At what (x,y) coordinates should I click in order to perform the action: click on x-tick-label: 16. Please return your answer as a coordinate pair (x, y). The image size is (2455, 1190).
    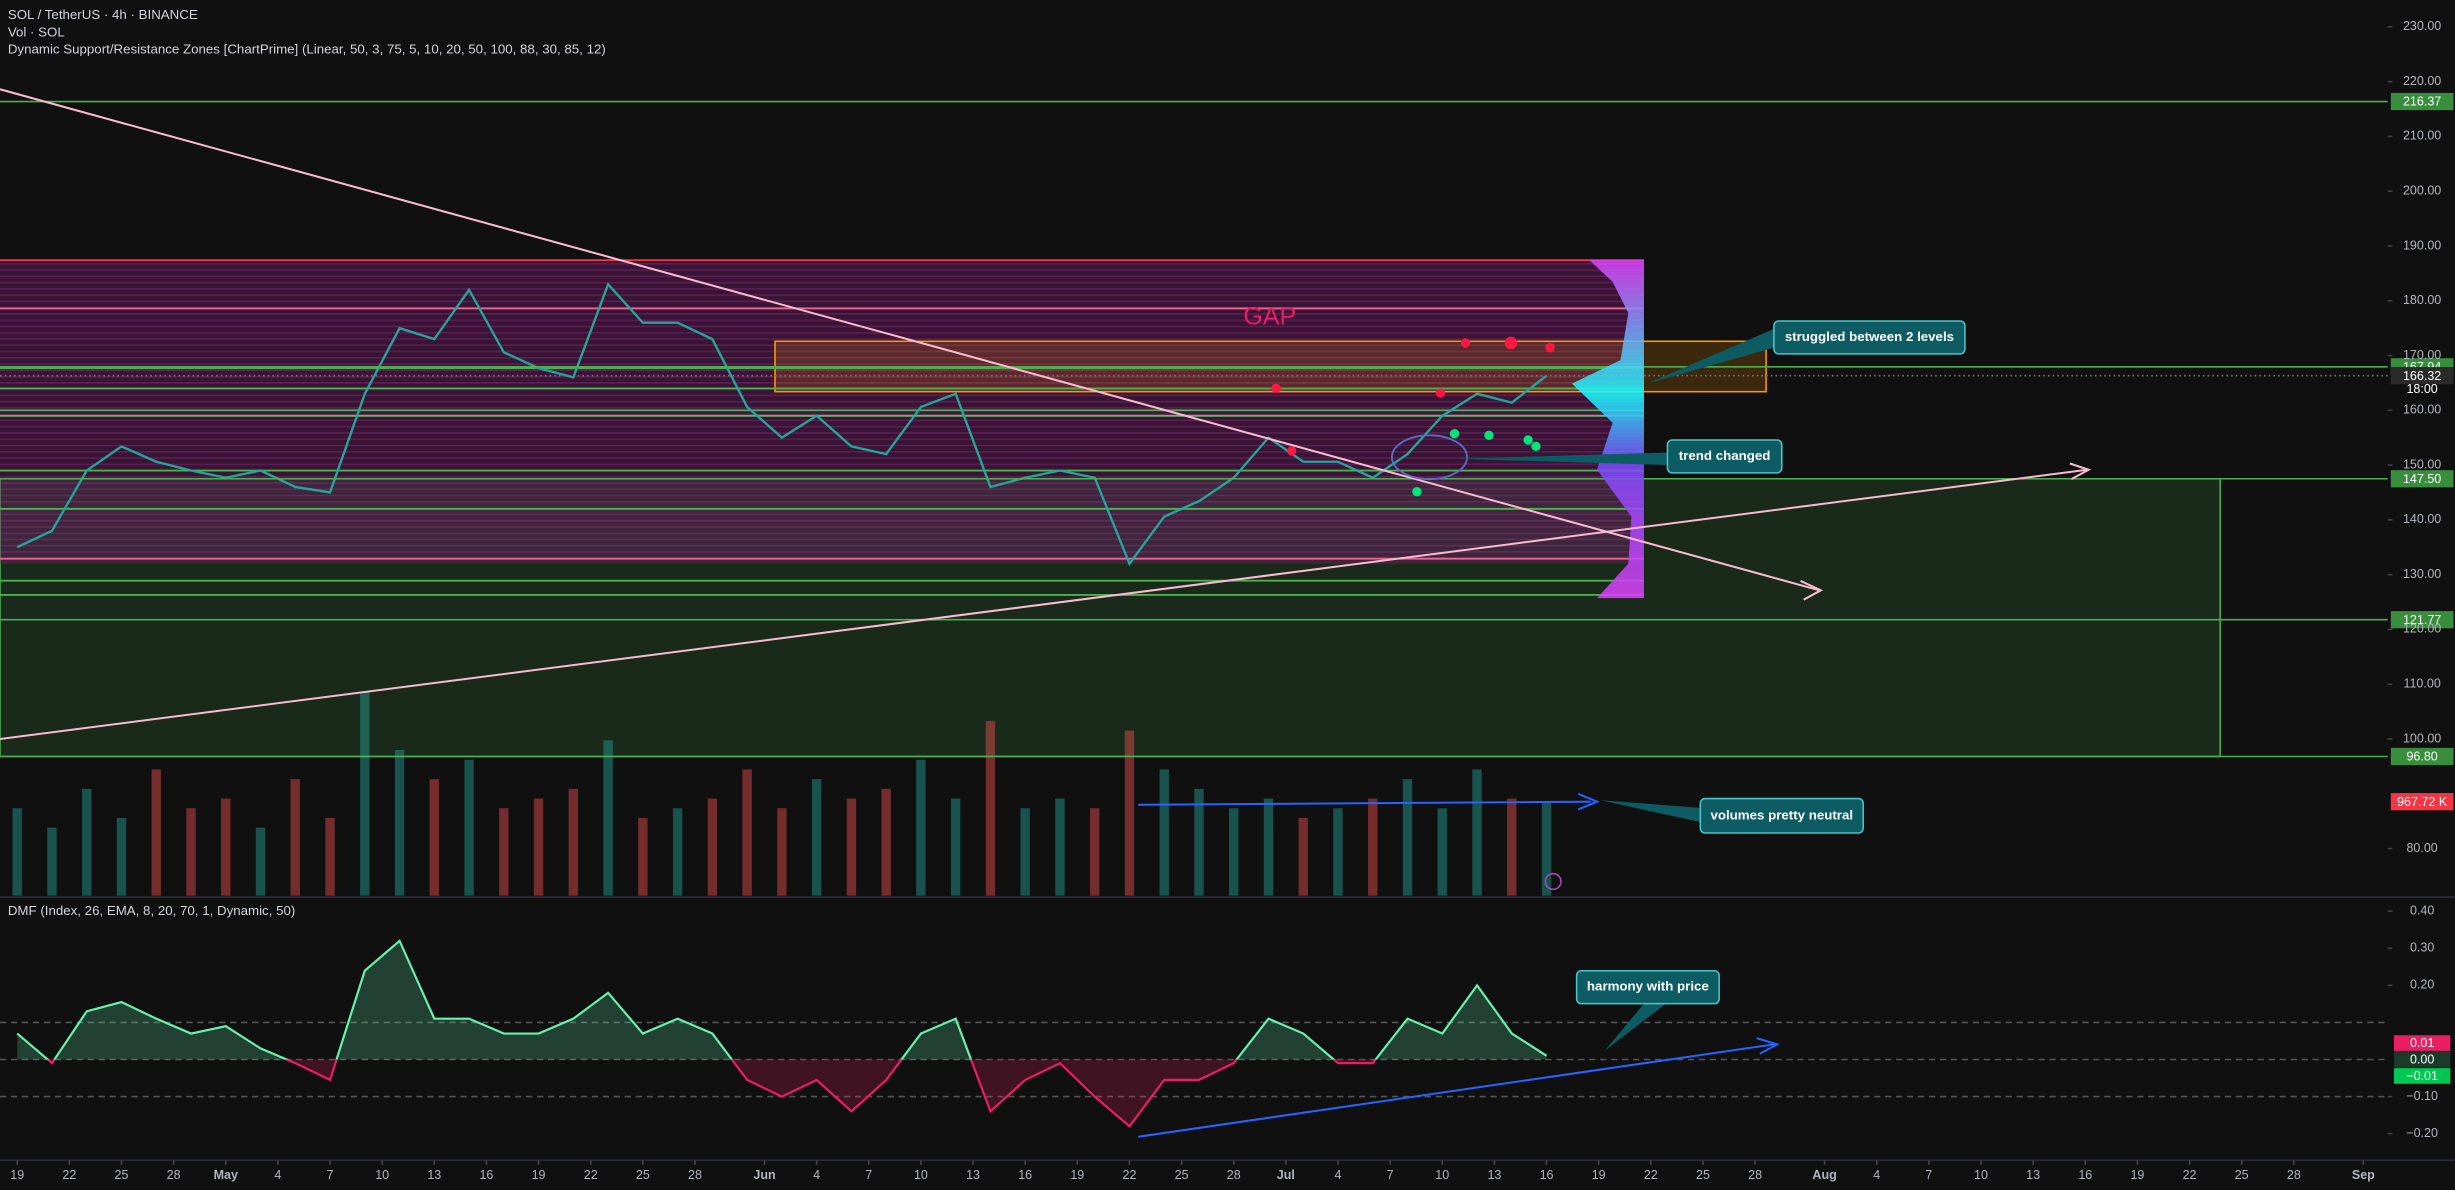
    Looking at the image, I should click on (2085, 1175).